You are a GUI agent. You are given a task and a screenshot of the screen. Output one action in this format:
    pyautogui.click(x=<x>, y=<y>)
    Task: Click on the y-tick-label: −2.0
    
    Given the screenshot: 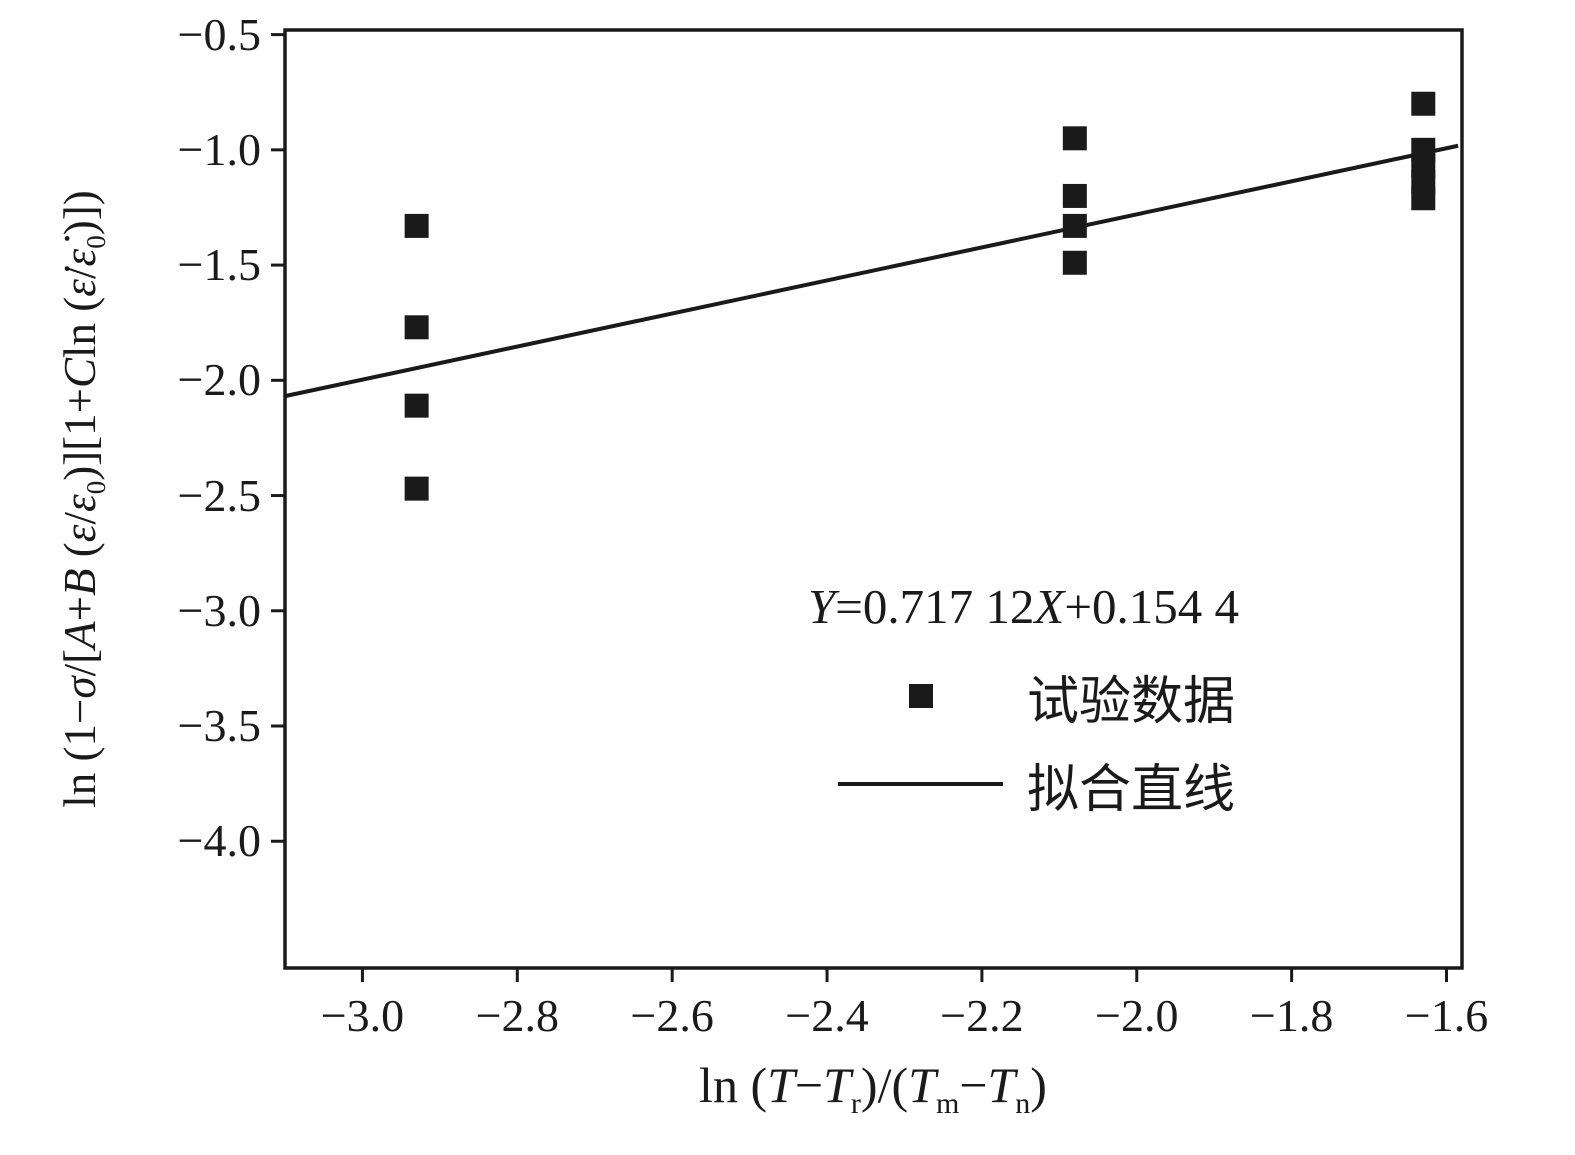 What is the action you would take?
    pyautogui.click(x=219, y=380)
    